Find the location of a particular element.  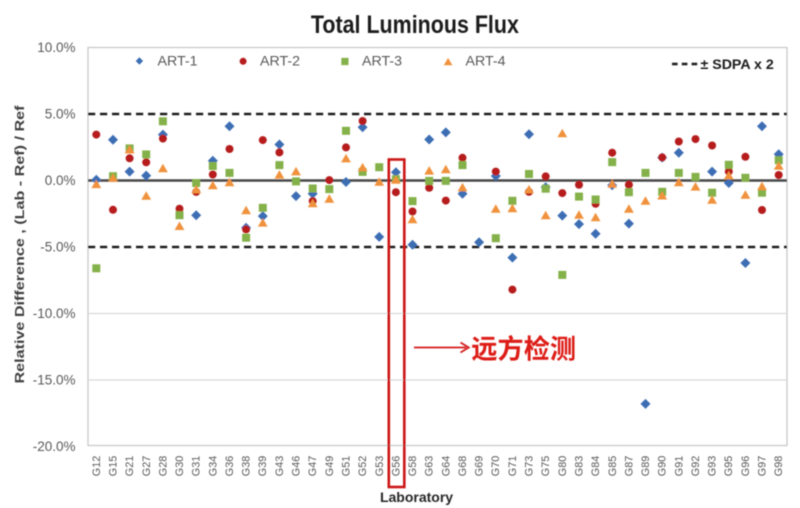

svg-text:Relative Difference , (Lab - R: Relative Difference , (Lab - Ref) / Ref is located at coordinates (20, 243).